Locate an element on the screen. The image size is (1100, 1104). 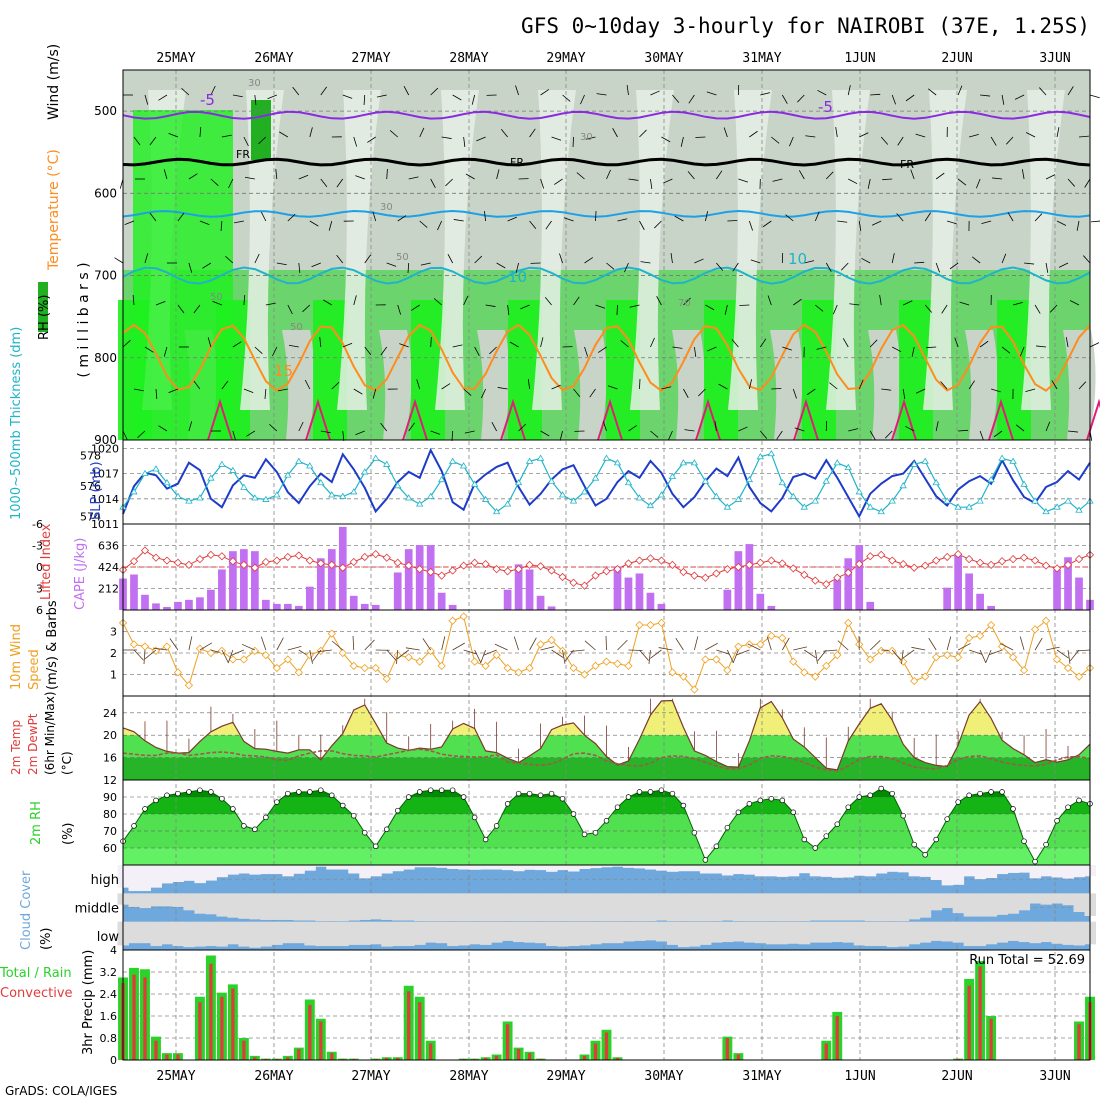
rh-very-moist is located at coordinates (261, 130).